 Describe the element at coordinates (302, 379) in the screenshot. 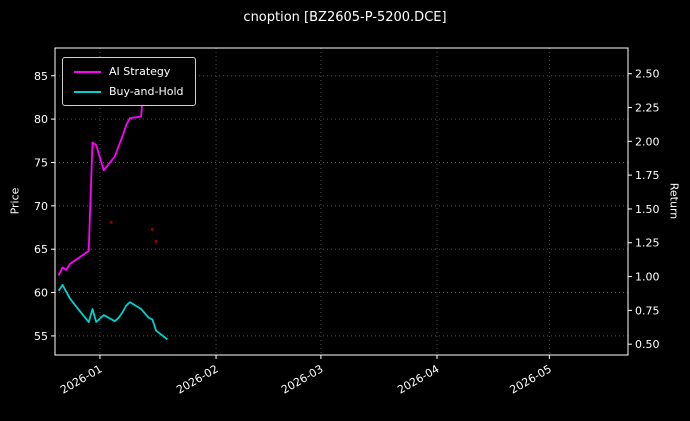

I see `x-tick-label: 2026-03` at that location.